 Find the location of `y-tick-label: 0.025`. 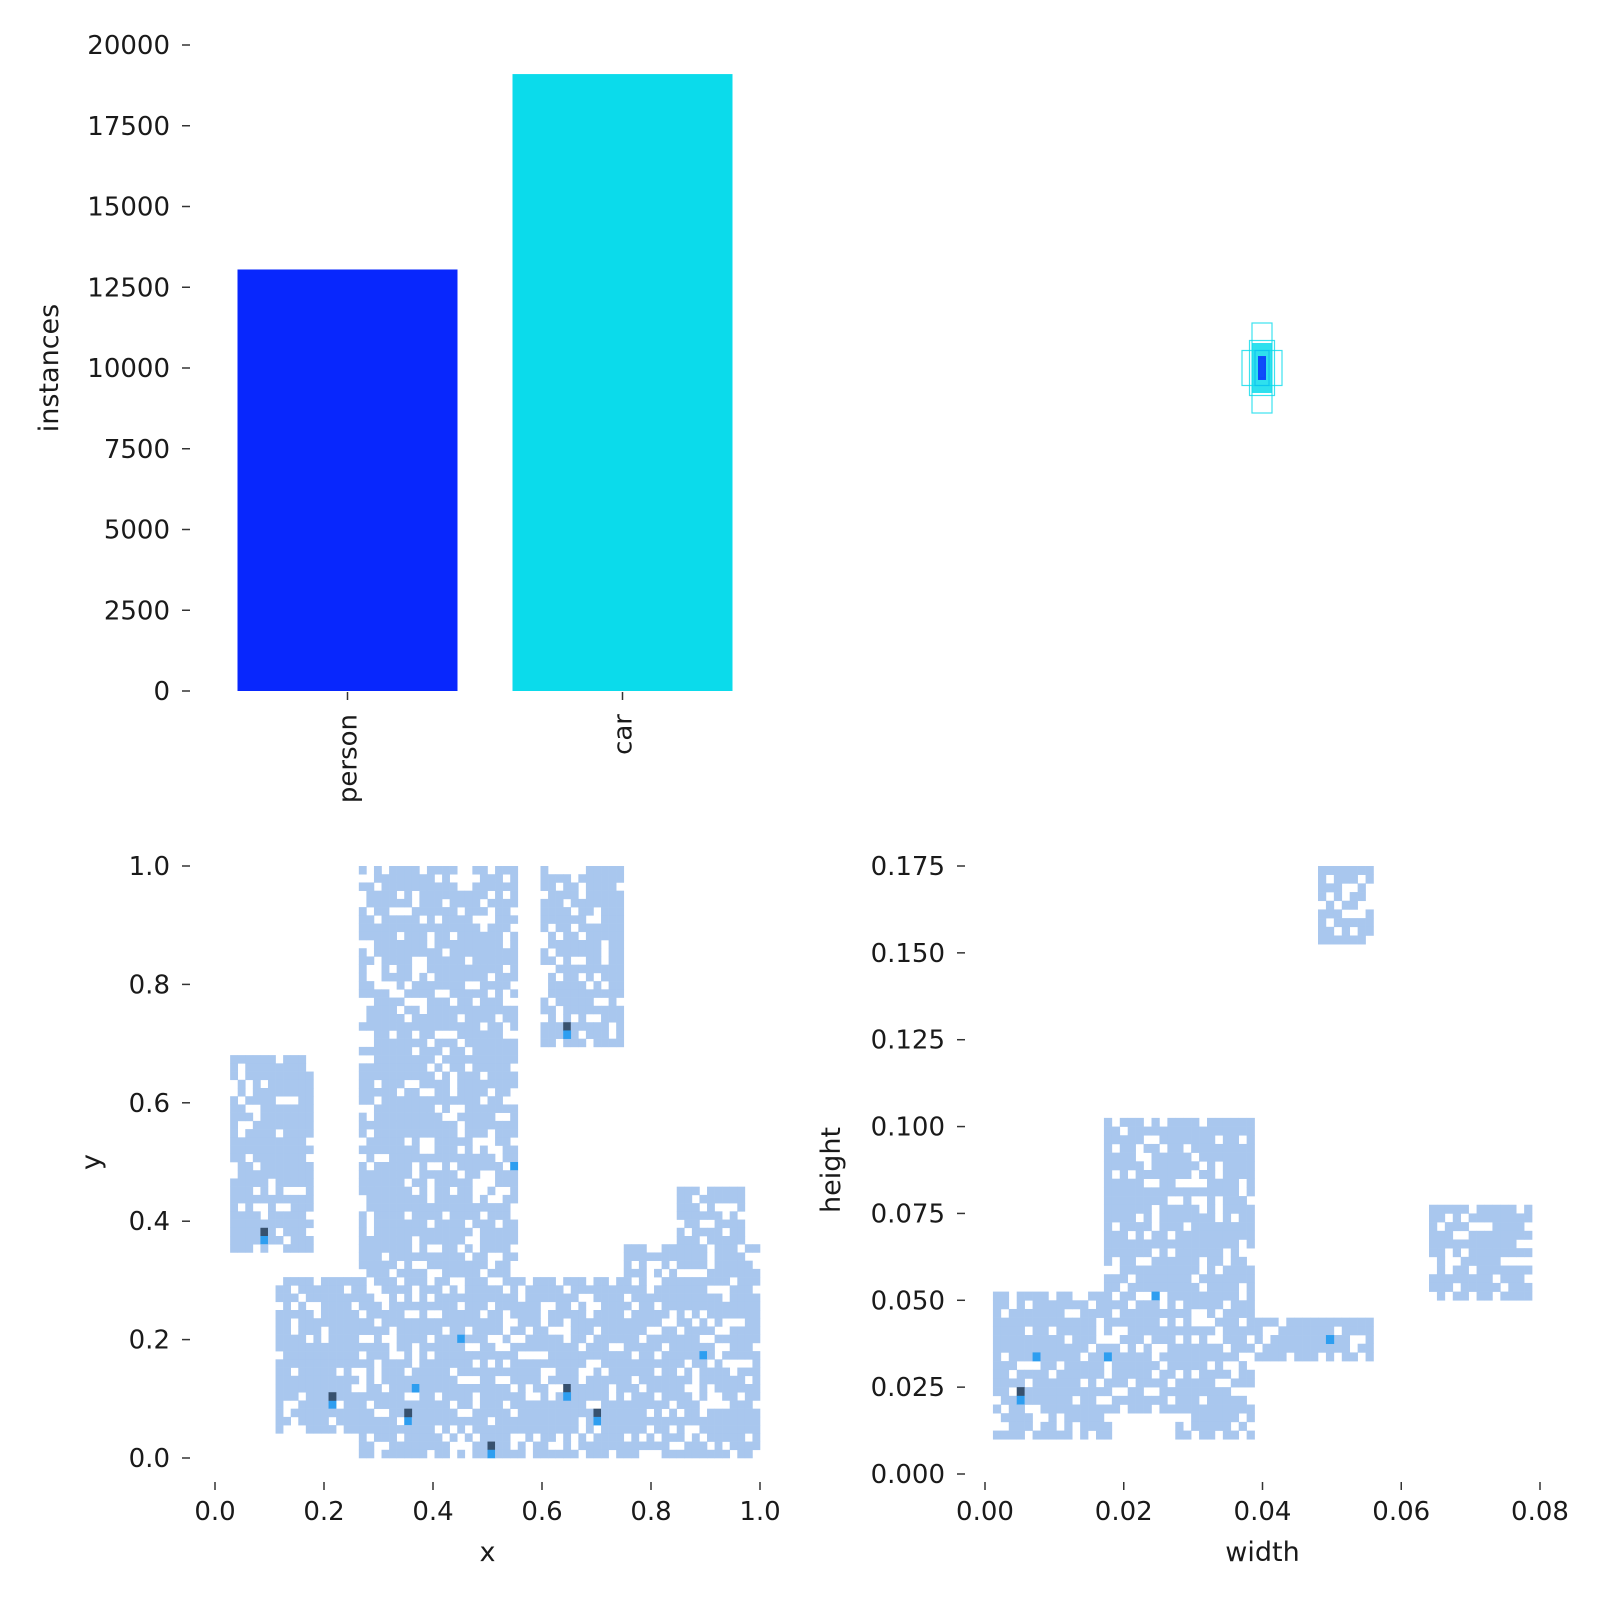

y-tick-label: 0.025 is located at coordinates (908, 1388).